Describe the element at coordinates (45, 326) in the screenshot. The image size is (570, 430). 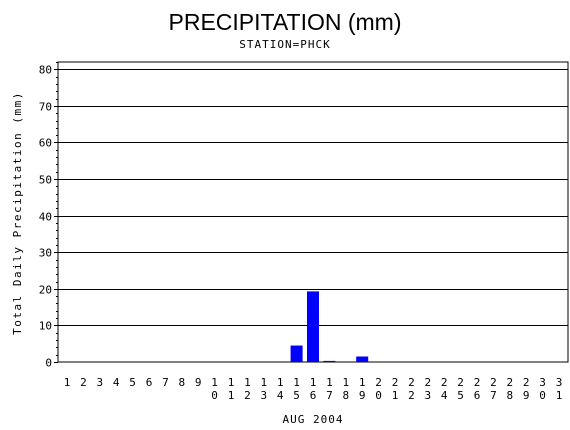
I see `y-tick-label: 10` at that location.